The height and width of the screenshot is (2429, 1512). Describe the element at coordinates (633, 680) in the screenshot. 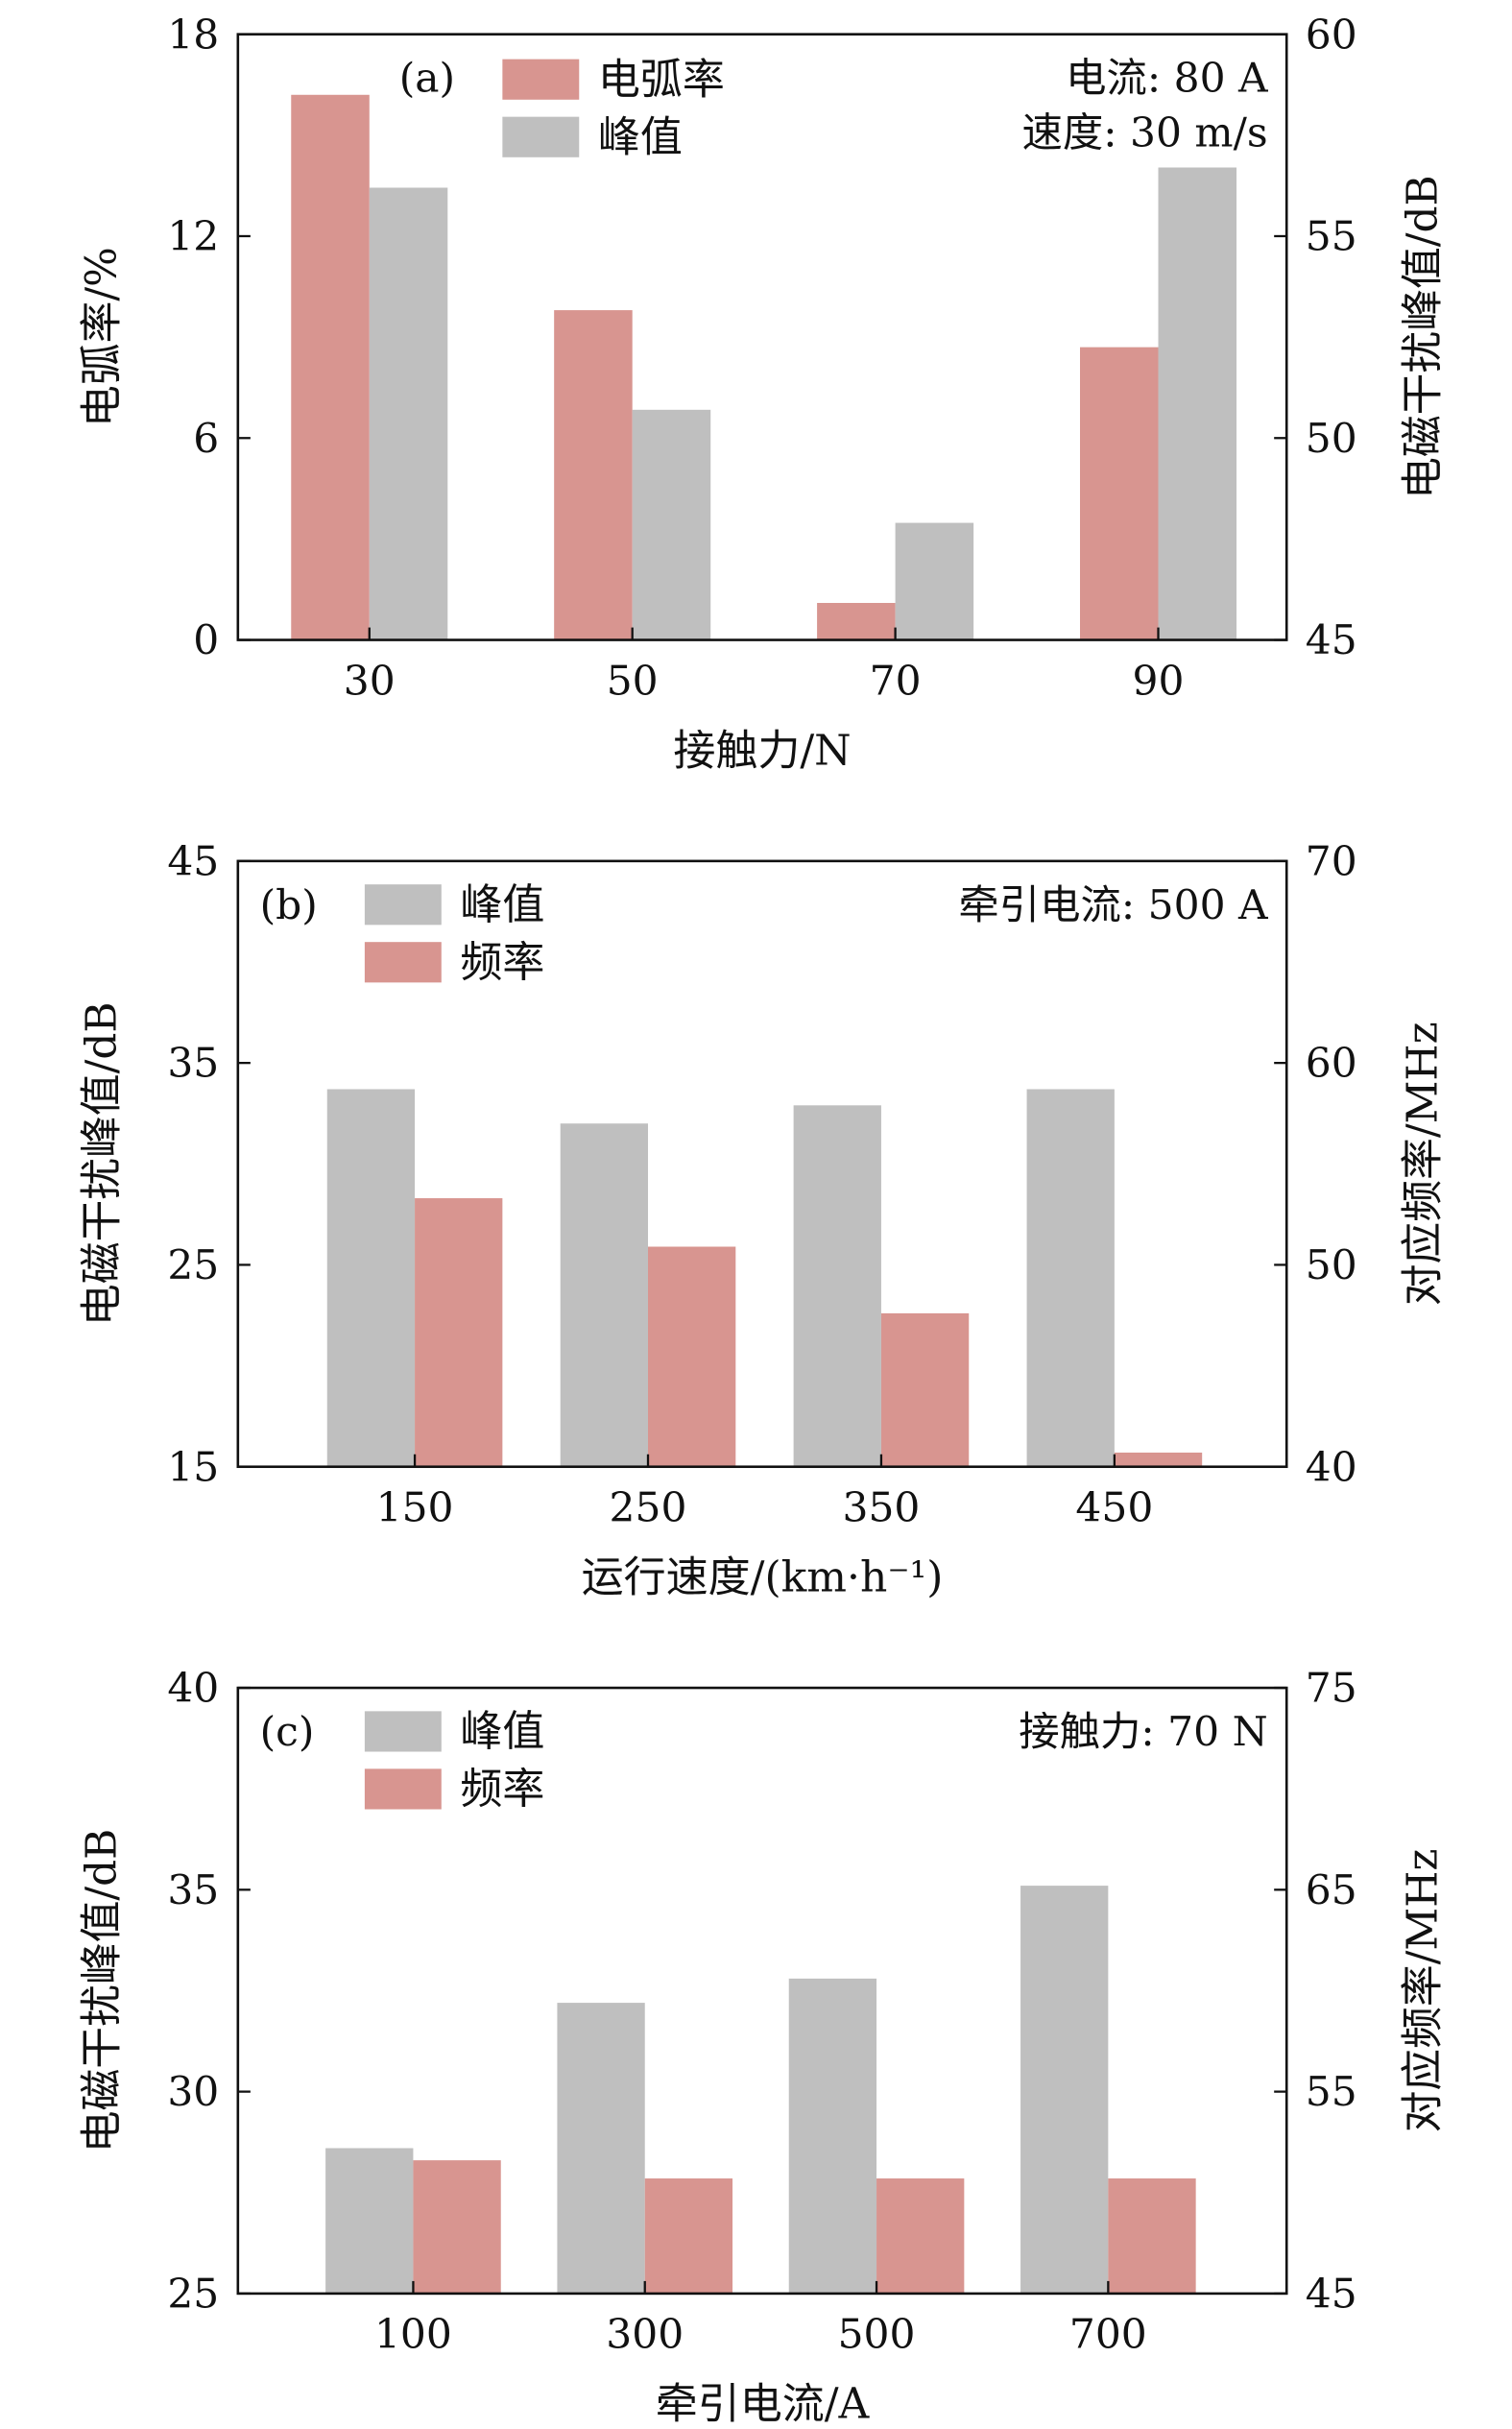

I see `x-tick-label: 50` at that location.